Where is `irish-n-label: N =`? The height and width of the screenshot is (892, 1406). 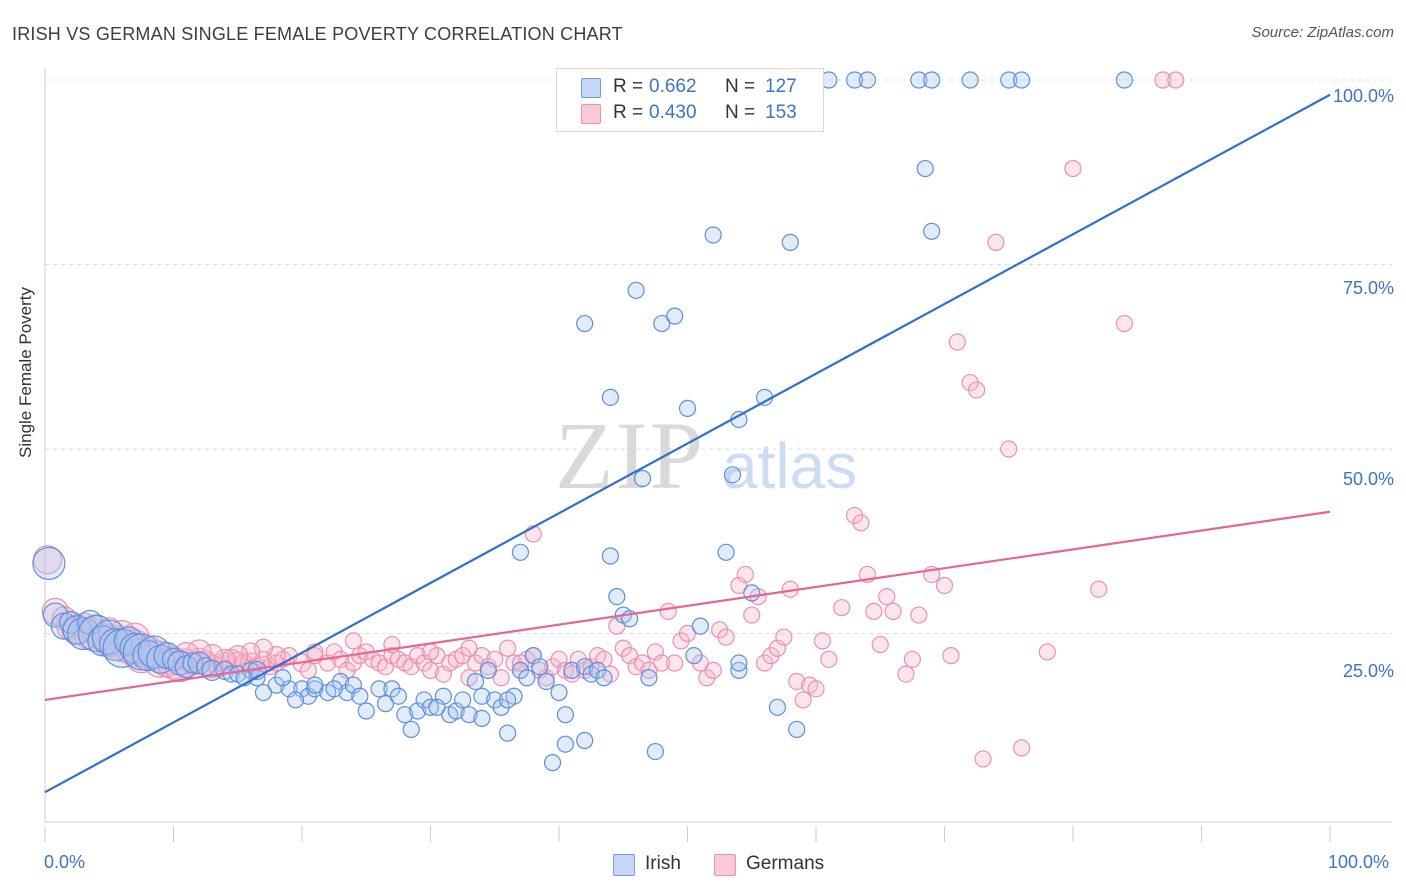 irish-n-label: N = is located at coordinates (740, 86).